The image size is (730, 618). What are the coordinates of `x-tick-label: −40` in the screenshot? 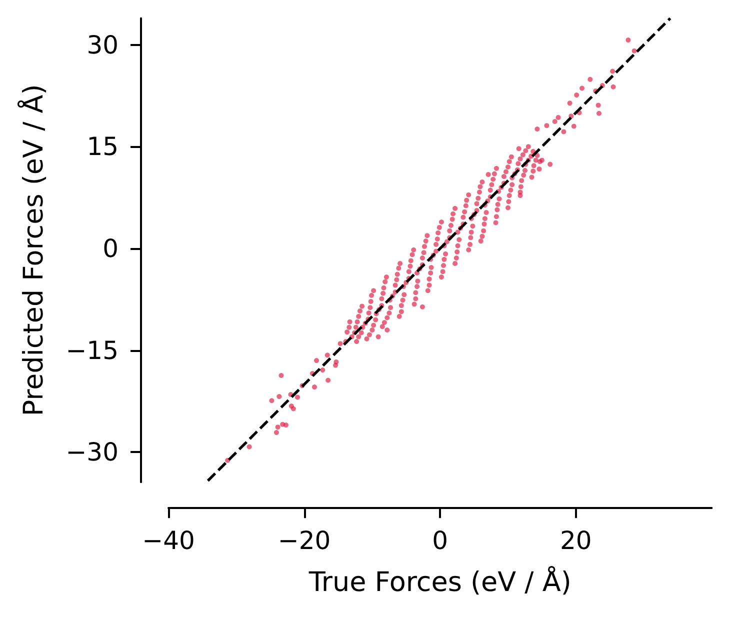 It's located at (168, 541).